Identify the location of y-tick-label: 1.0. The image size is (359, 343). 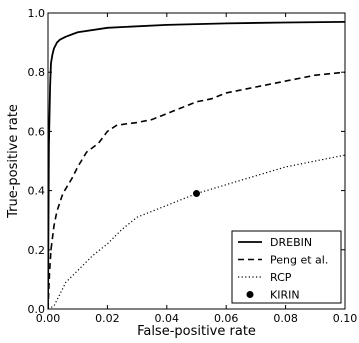
(37, 13).